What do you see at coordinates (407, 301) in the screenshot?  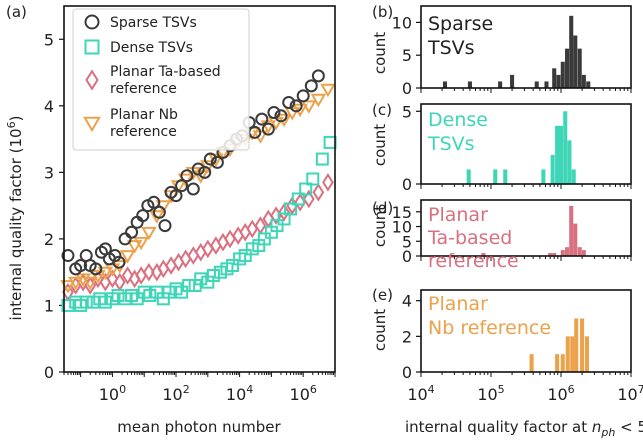 I see `hist-y-tick-label: 4` at bounding box center [407, 301].